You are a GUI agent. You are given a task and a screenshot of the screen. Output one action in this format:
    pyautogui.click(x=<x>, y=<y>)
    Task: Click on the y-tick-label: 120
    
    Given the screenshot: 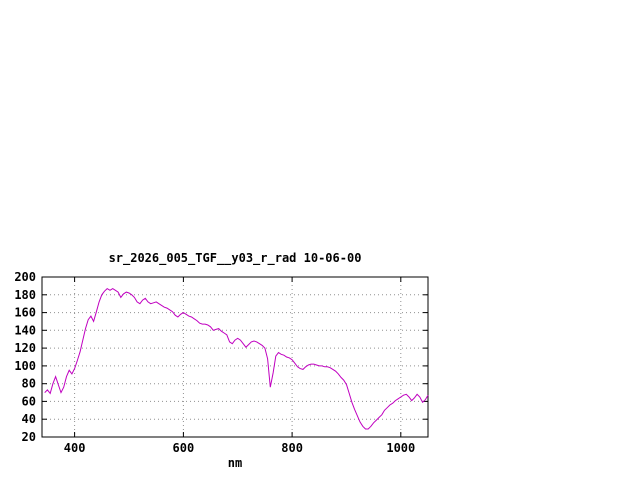 What is the action you would take?
    pyautogui.click(x=25, y=348)
    